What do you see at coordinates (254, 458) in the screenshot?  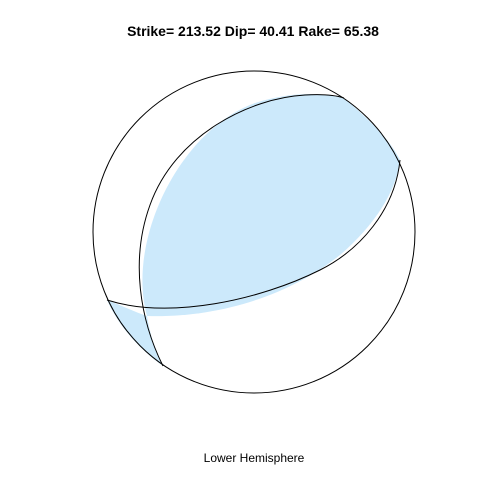 I see `hemisphere-caption: Lower Hemisphere` at bounding box center [254, 458].